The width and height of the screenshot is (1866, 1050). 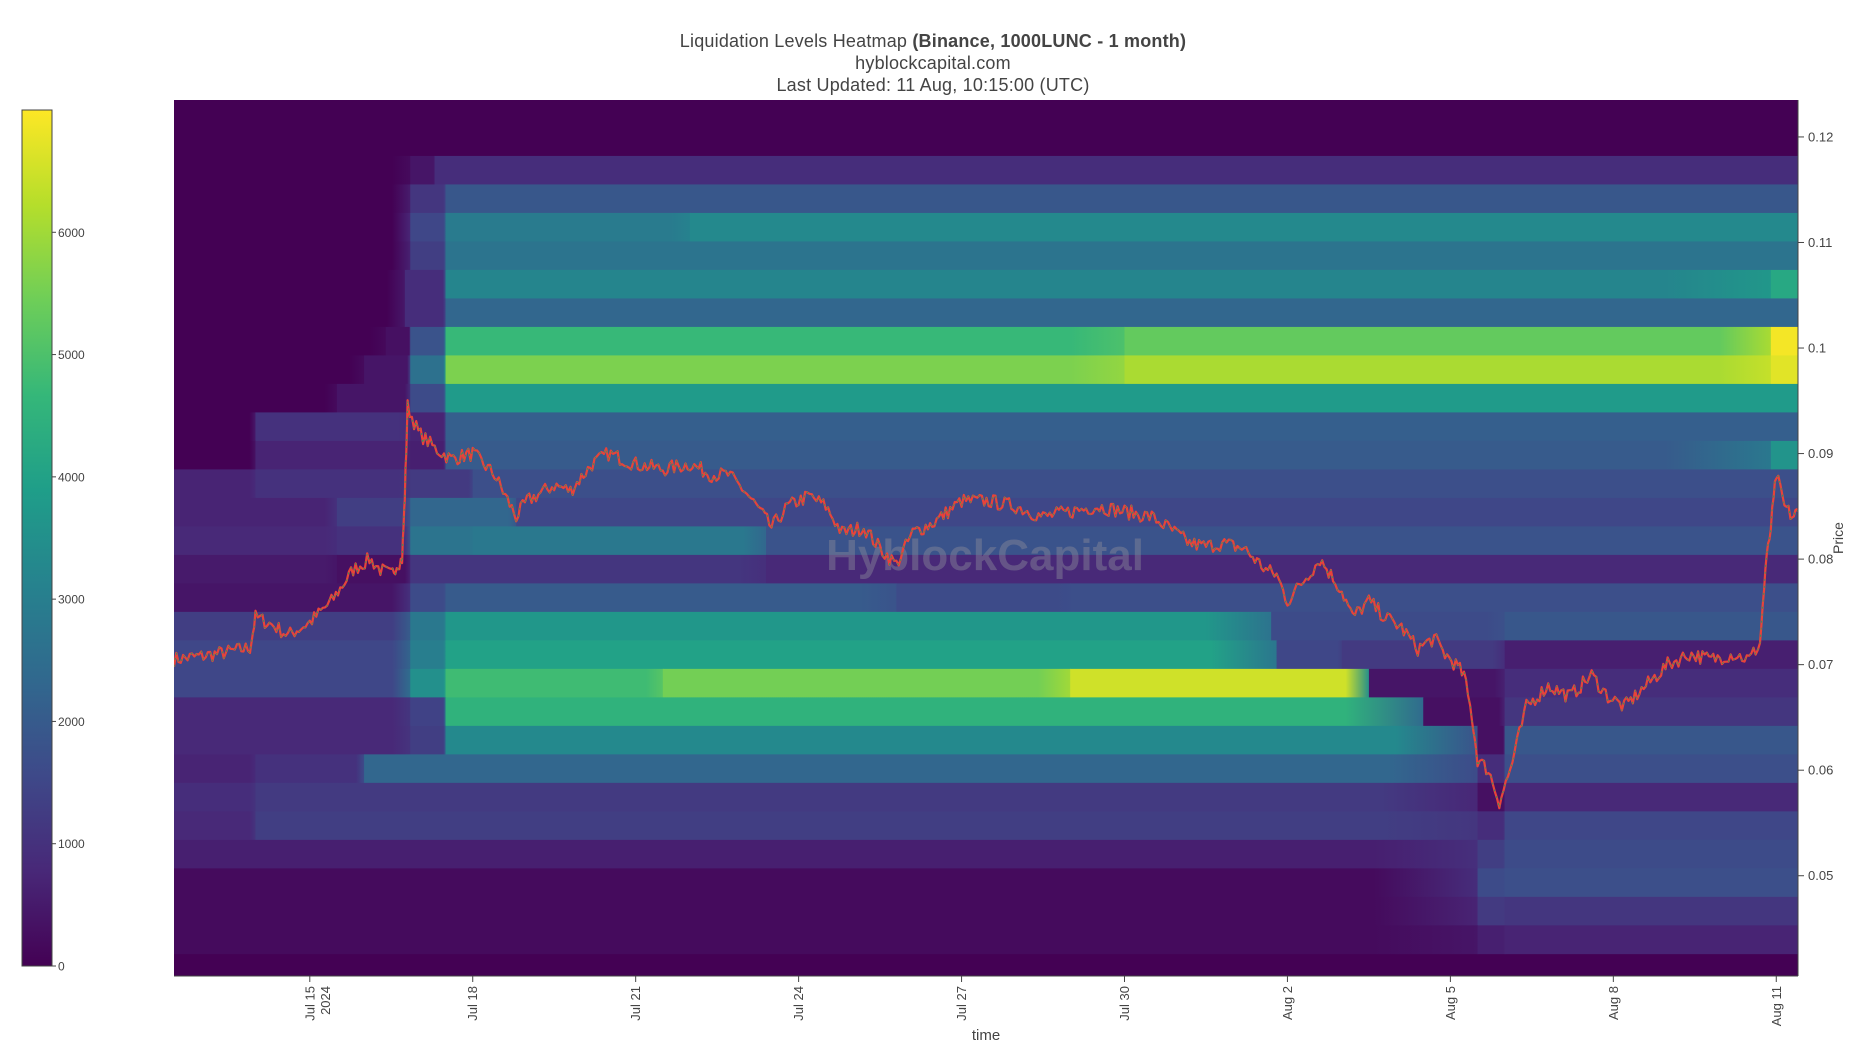 What do you see at coordinates (1820, 242) in the screenshot?
I see `y-tick-label: 0.11` at bounding box center [1820, 242].